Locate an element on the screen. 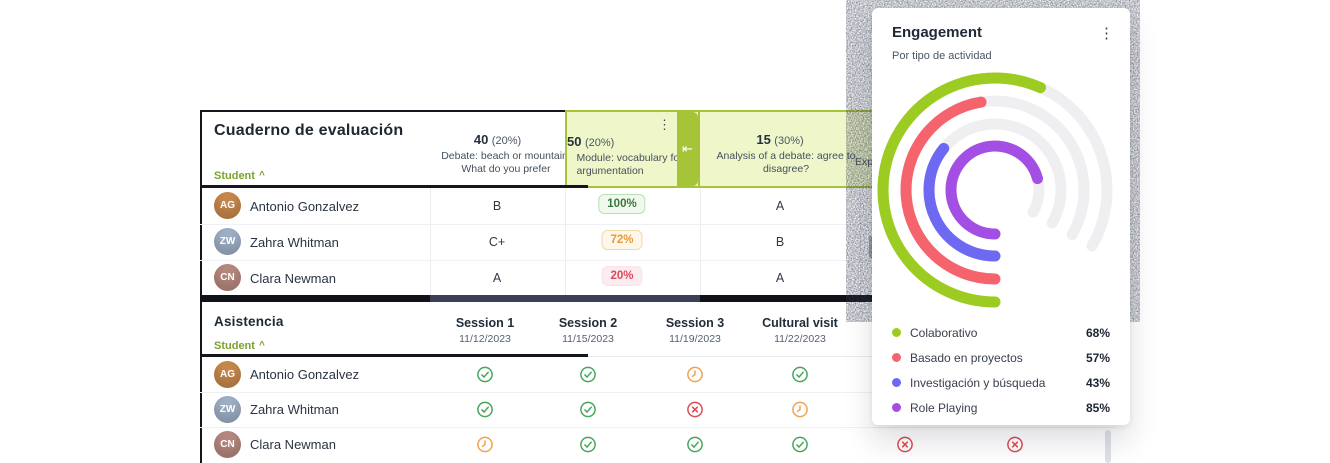  session-label: Cultural visit is located at coordinates (800, 323).